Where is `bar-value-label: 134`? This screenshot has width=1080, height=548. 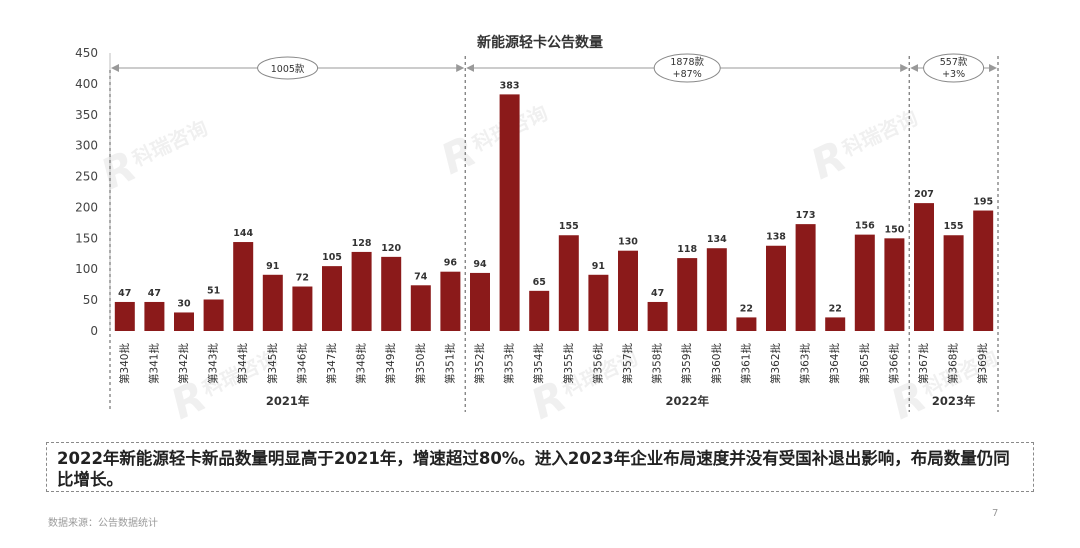
bar-value-label: 134 is located at coordinates (717, 239).